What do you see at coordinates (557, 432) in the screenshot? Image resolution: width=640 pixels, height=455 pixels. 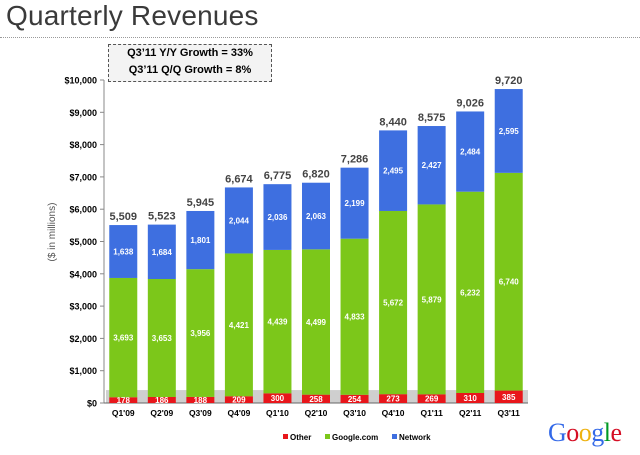 I see `logo-letter: G` at bounding box center [557, 432].